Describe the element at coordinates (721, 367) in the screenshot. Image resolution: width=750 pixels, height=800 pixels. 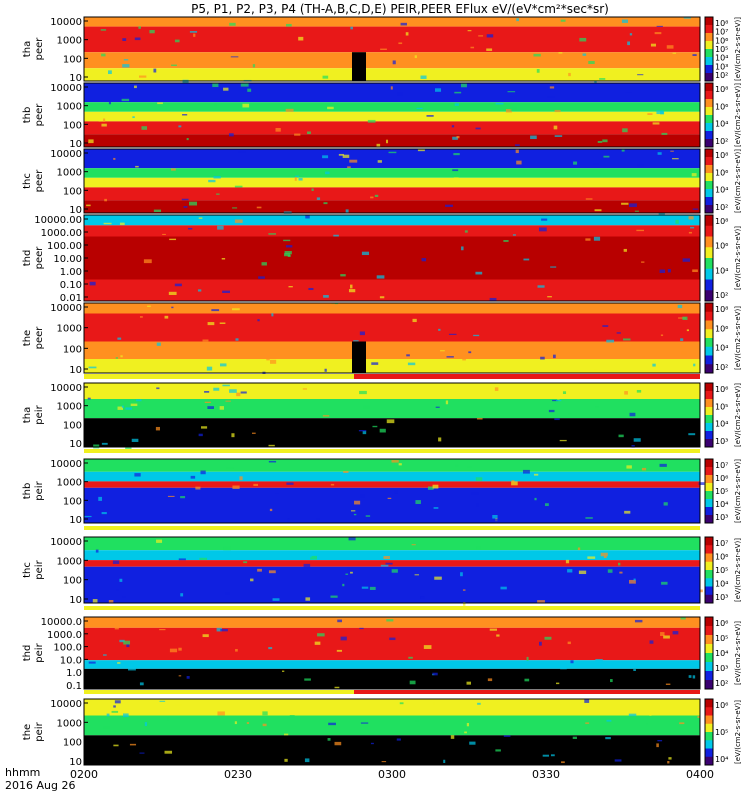
I see `colorbar-tick-label: 10²` at that location.